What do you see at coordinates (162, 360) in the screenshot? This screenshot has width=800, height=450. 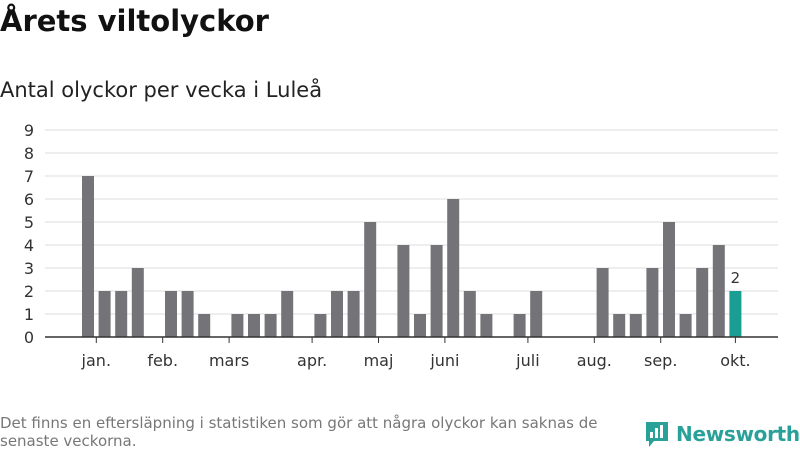 I see `x-tick-label: feb.` at bounding box center [162, 360].